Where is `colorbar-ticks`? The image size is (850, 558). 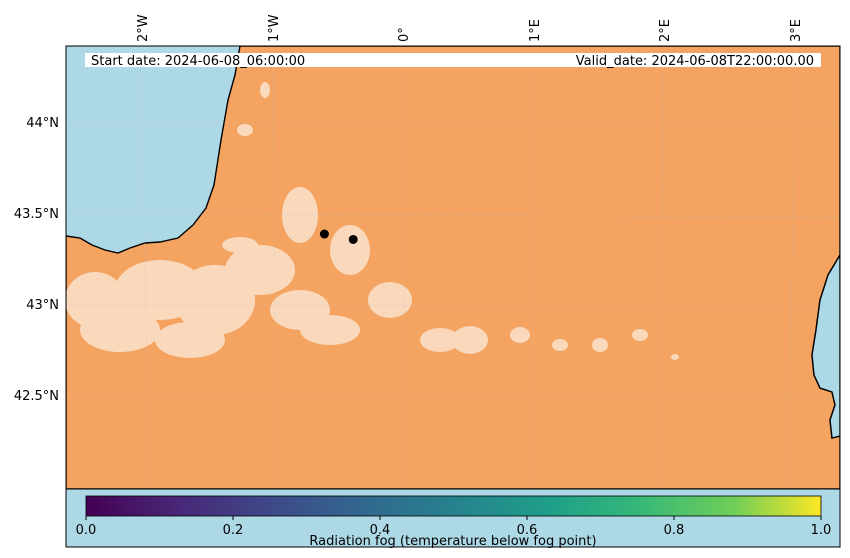
colorbar-ticks is located at coordinates (453, 518).